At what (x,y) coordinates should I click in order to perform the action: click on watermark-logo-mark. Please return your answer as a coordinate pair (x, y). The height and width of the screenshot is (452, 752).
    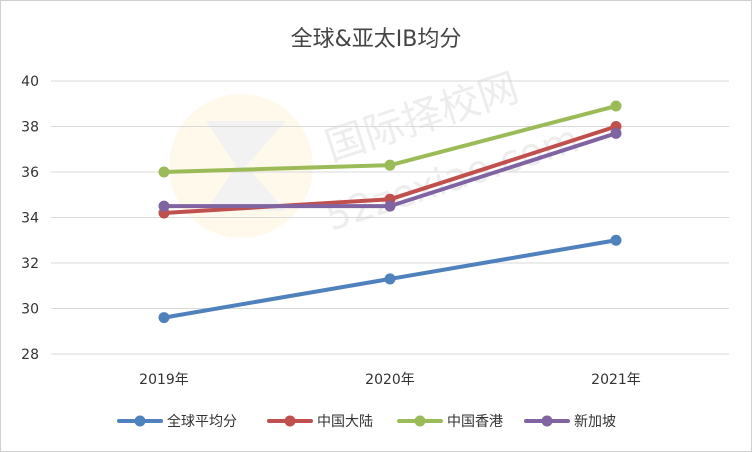
    Looking at the image, I should click on (246, 166).